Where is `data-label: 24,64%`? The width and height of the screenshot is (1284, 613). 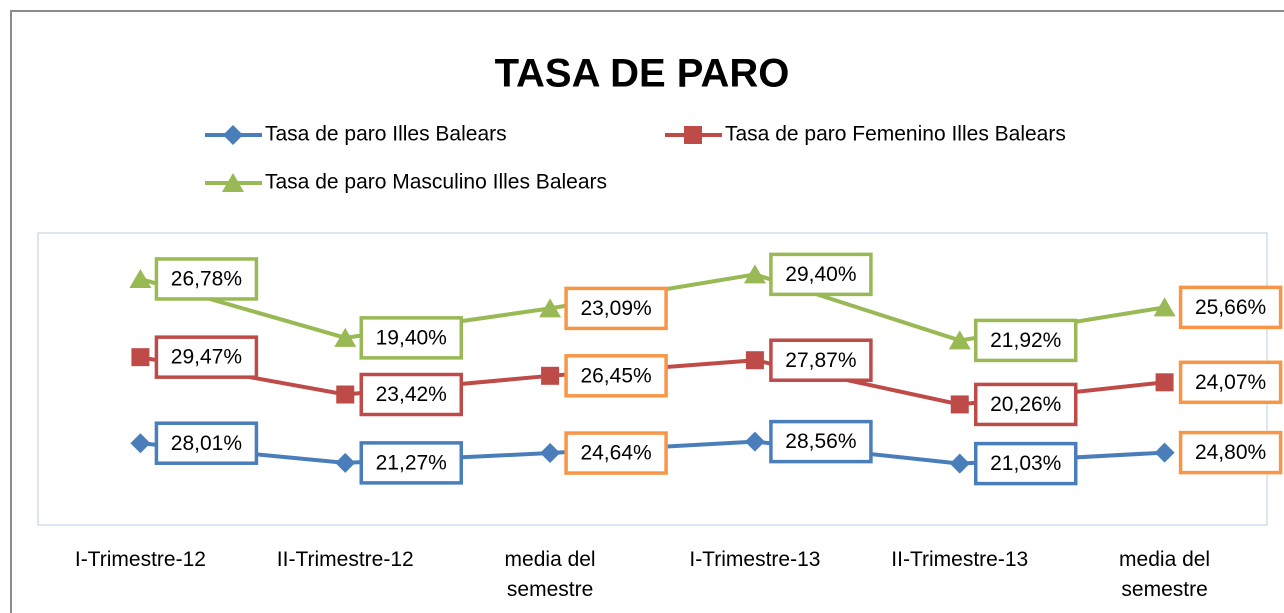
data-label: 24,64% is located at coordinates (615, 453).